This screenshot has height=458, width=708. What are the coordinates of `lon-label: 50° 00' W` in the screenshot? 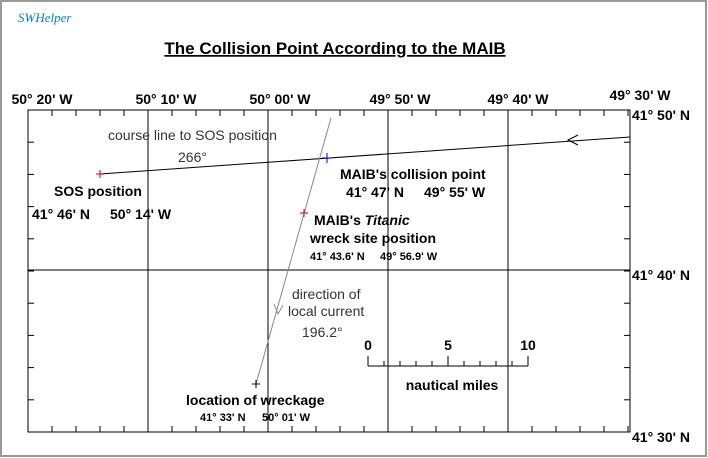 It's located at (280, 99).